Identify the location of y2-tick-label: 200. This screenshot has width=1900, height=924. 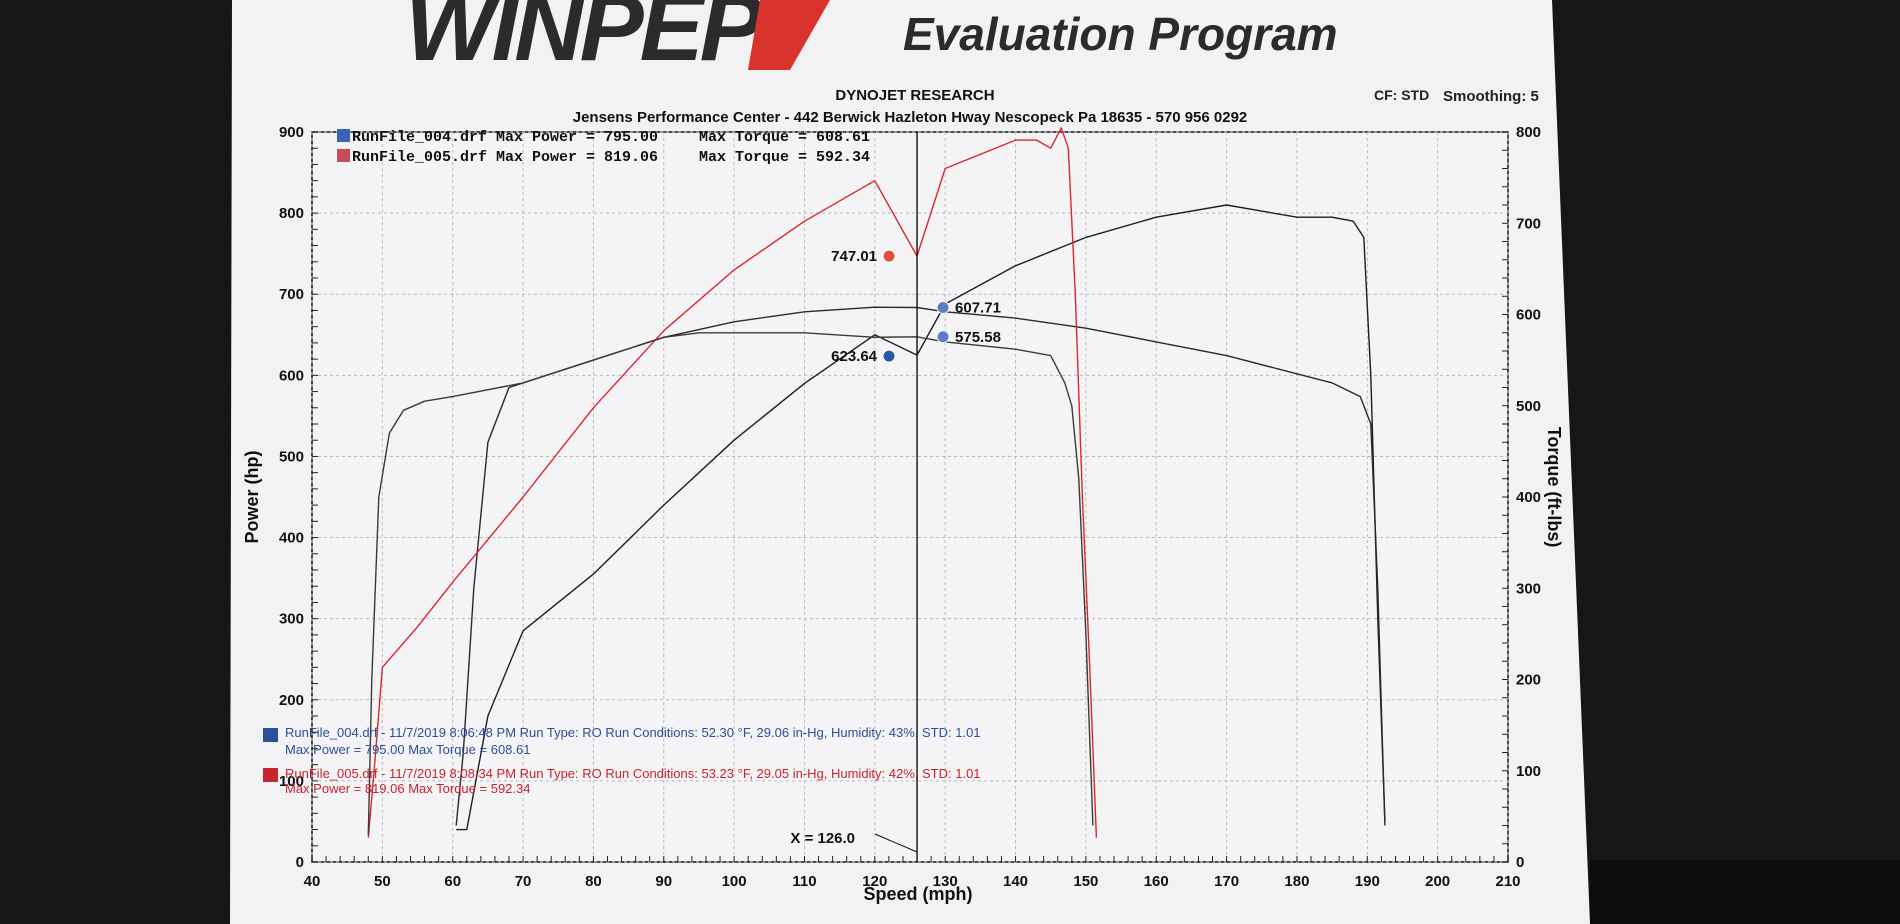
(1528, 680).